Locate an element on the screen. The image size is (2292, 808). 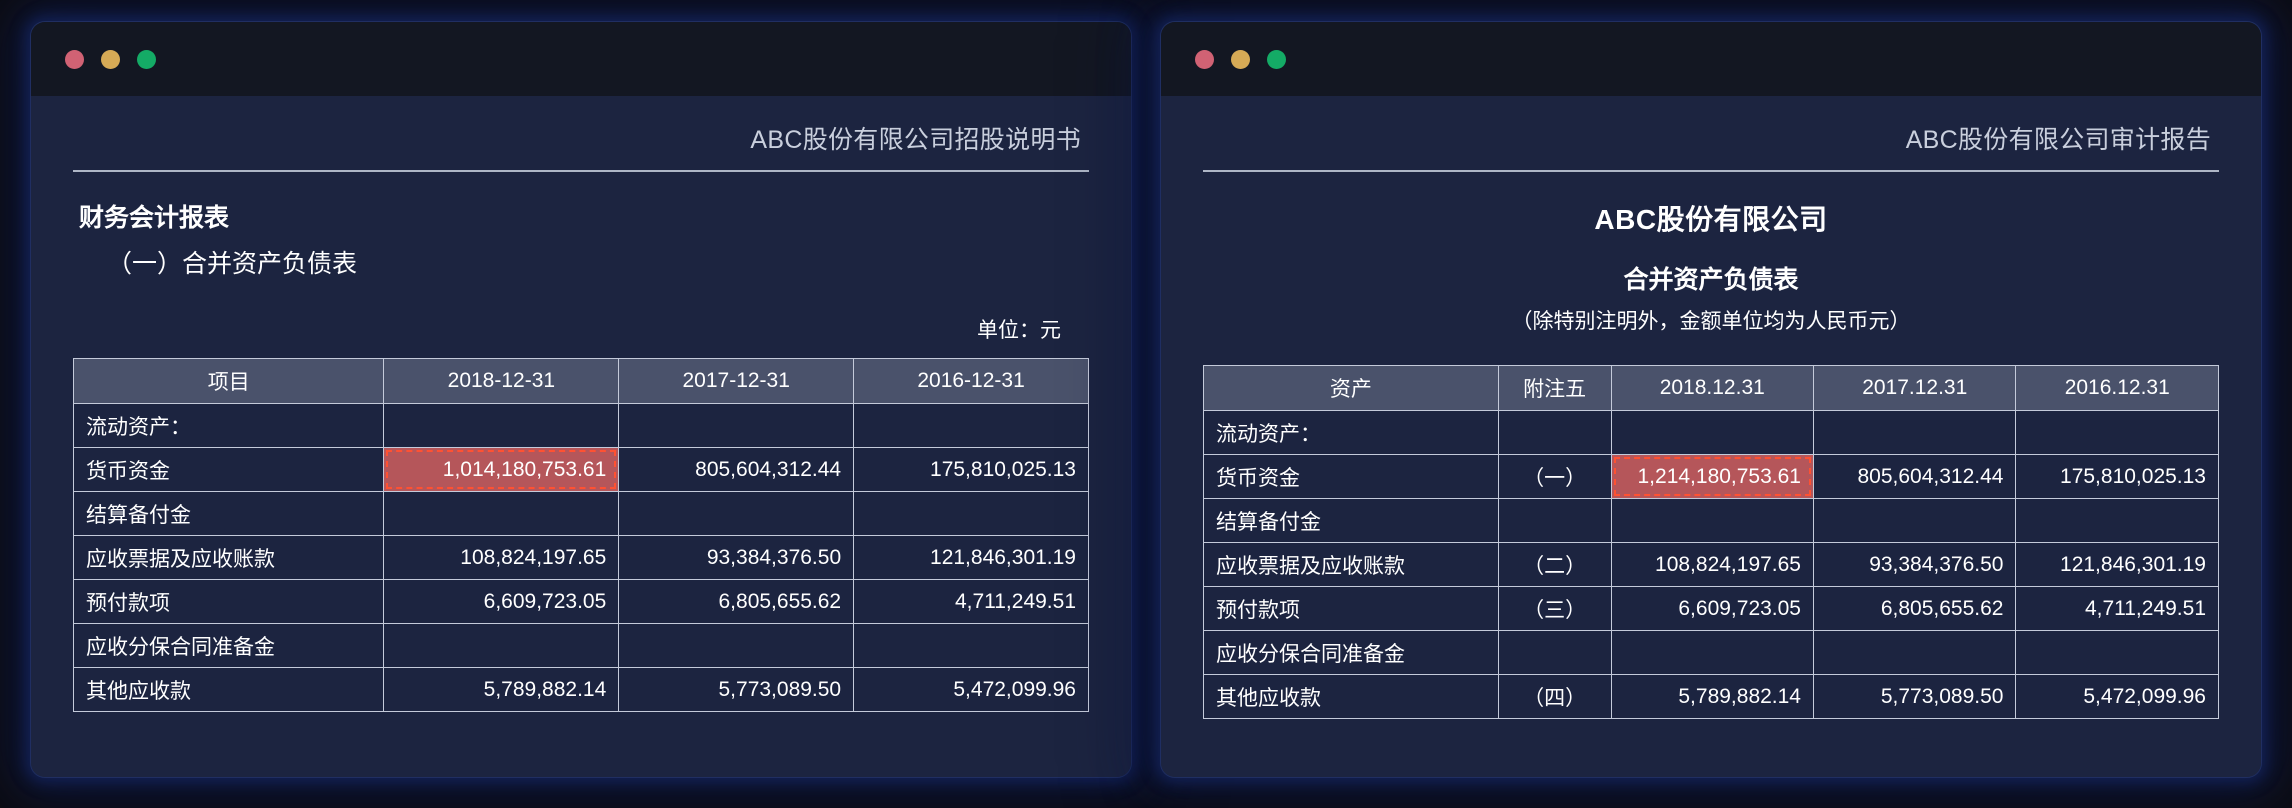
sub-section-title: （一）合并资产负债表 is located at coordinates (232, 264).